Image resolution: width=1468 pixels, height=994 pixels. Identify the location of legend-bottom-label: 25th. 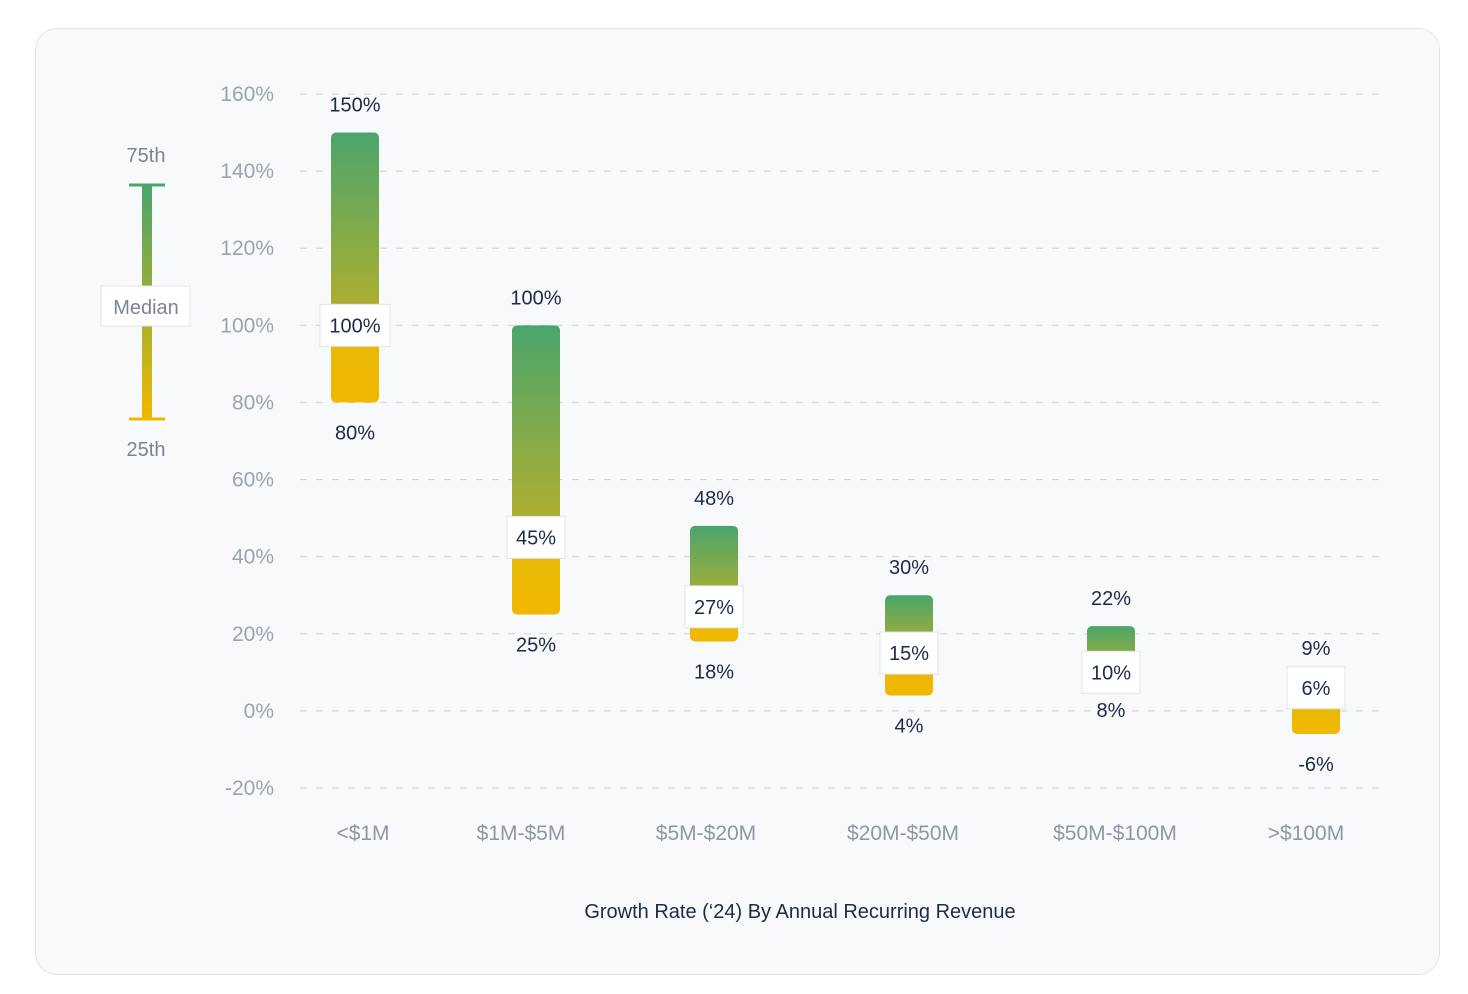
(146, 450).